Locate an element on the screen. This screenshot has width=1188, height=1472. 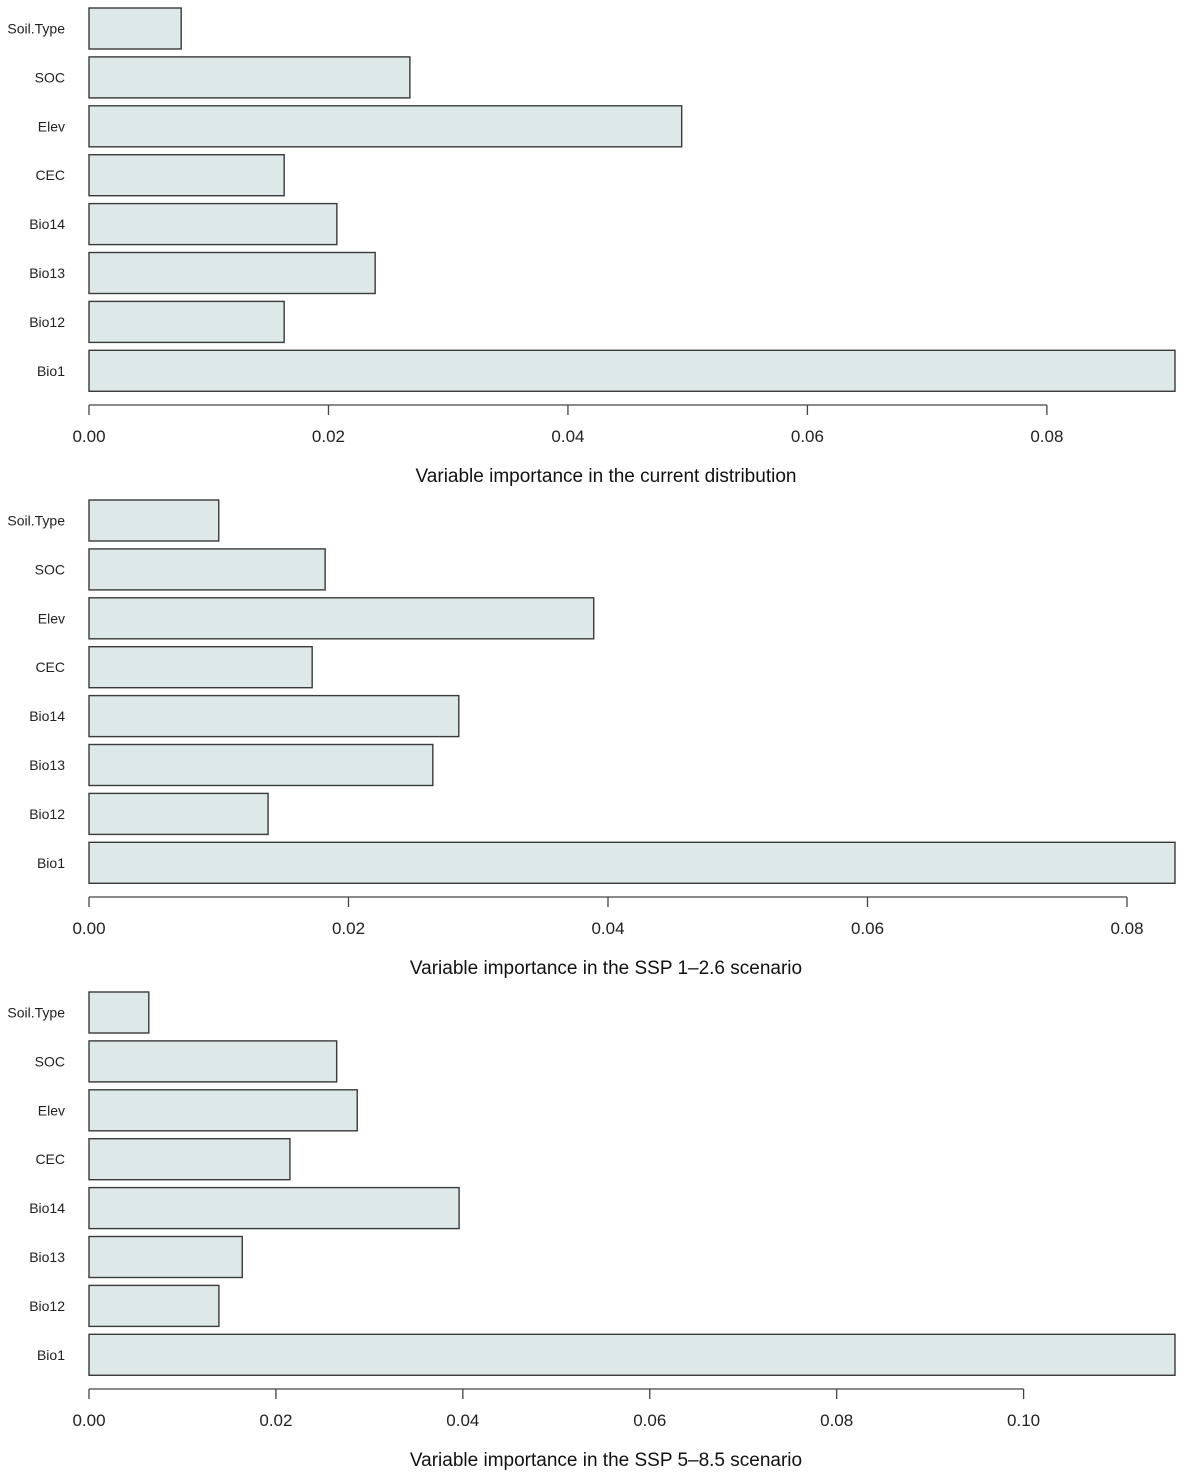
bar-bio13-ssp126 is located at coordinates (261, 765).